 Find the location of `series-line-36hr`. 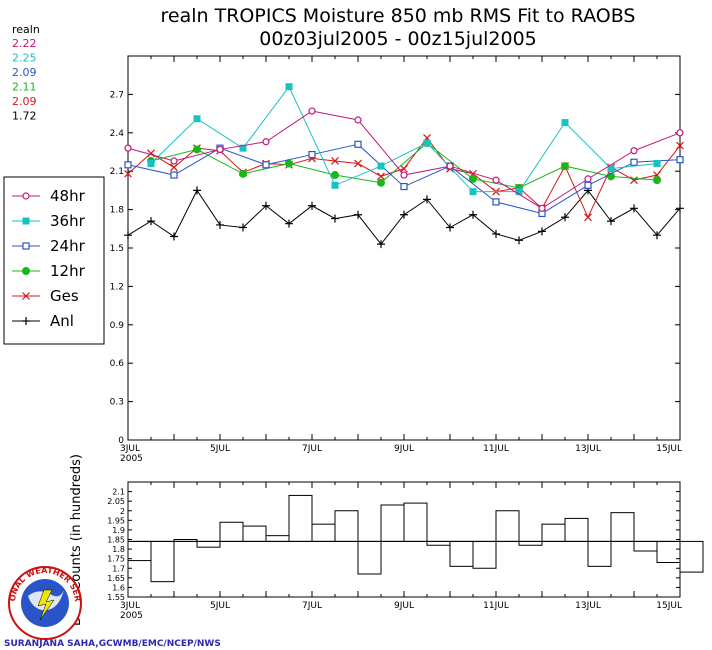

series-line-36hr is located at coordinates (404, 139).